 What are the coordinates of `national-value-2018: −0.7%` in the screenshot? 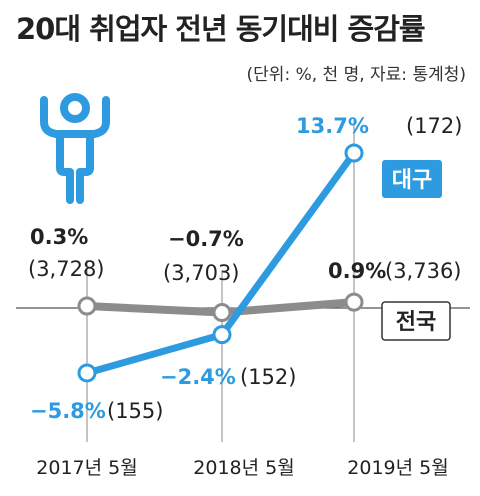 It's located at (206, 239).